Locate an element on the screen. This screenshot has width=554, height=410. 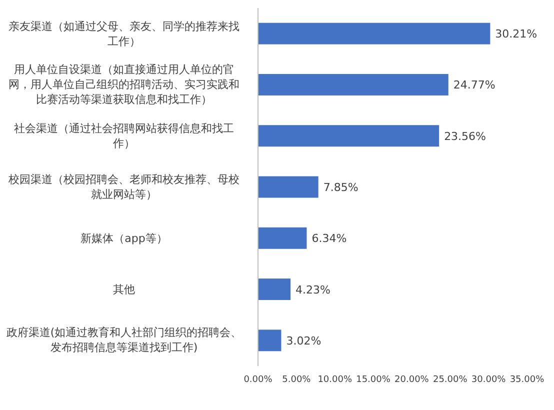
data-label: 3.02% is located at coordinates (304, 341).